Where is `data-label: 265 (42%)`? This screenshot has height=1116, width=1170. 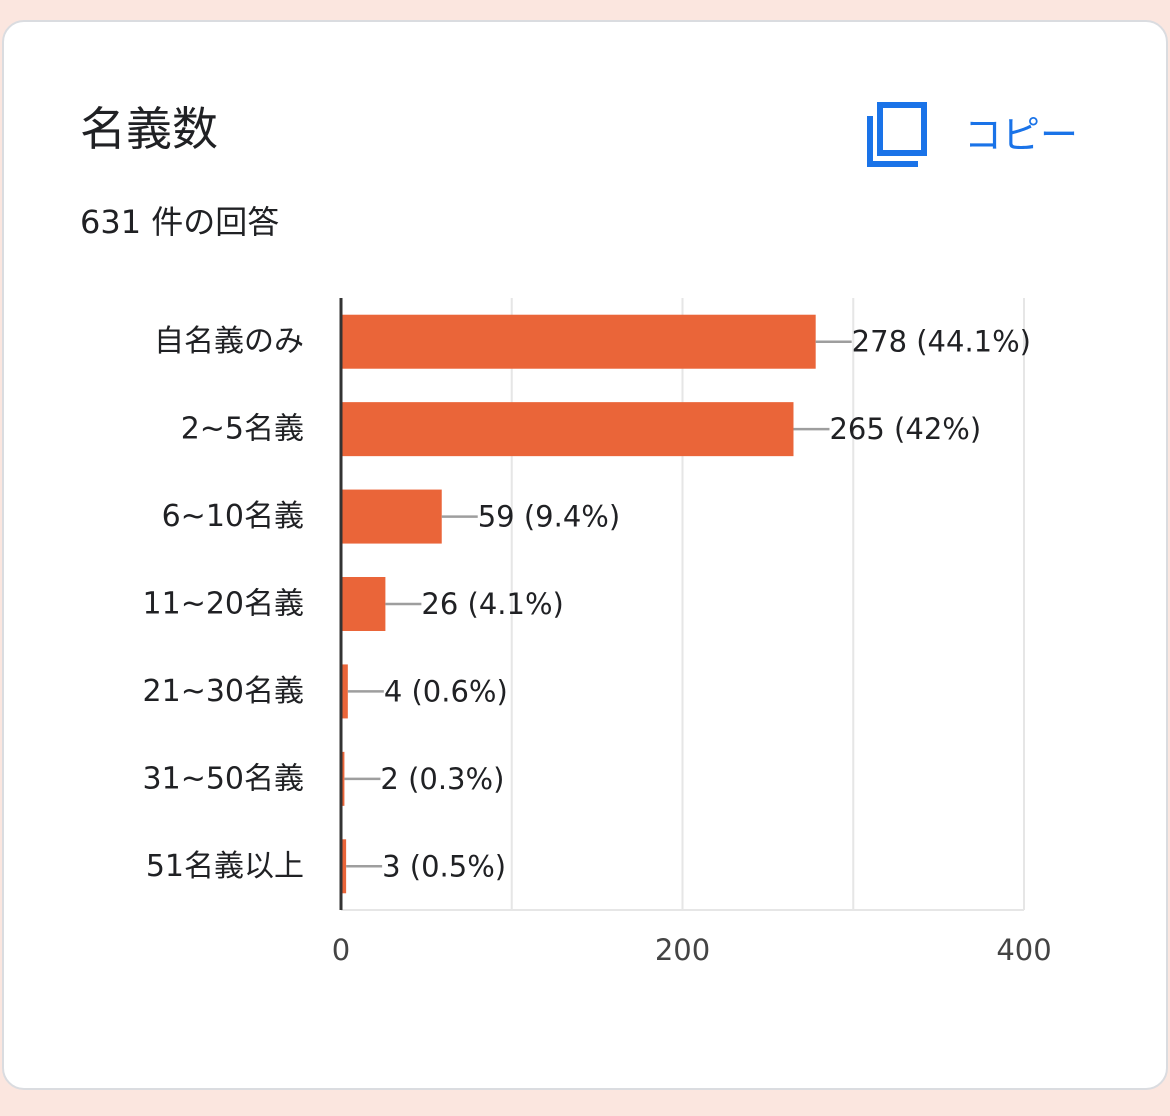 data-label: 265 (42%) is located at coordinates (905, 429).